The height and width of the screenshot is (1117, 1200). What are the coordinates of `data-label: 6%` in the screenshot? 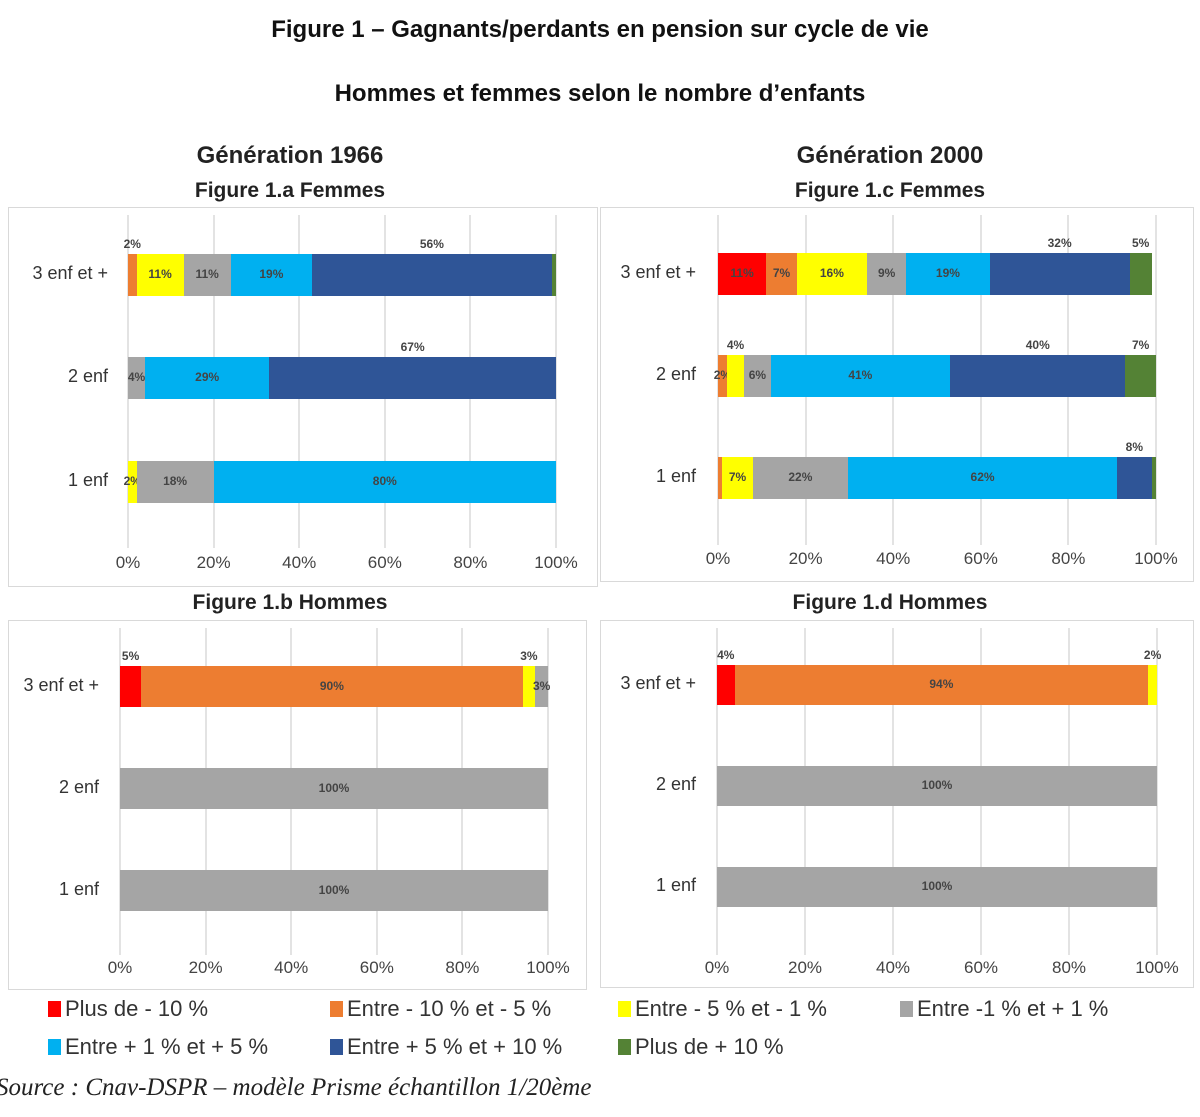 It's located at (757, 375).